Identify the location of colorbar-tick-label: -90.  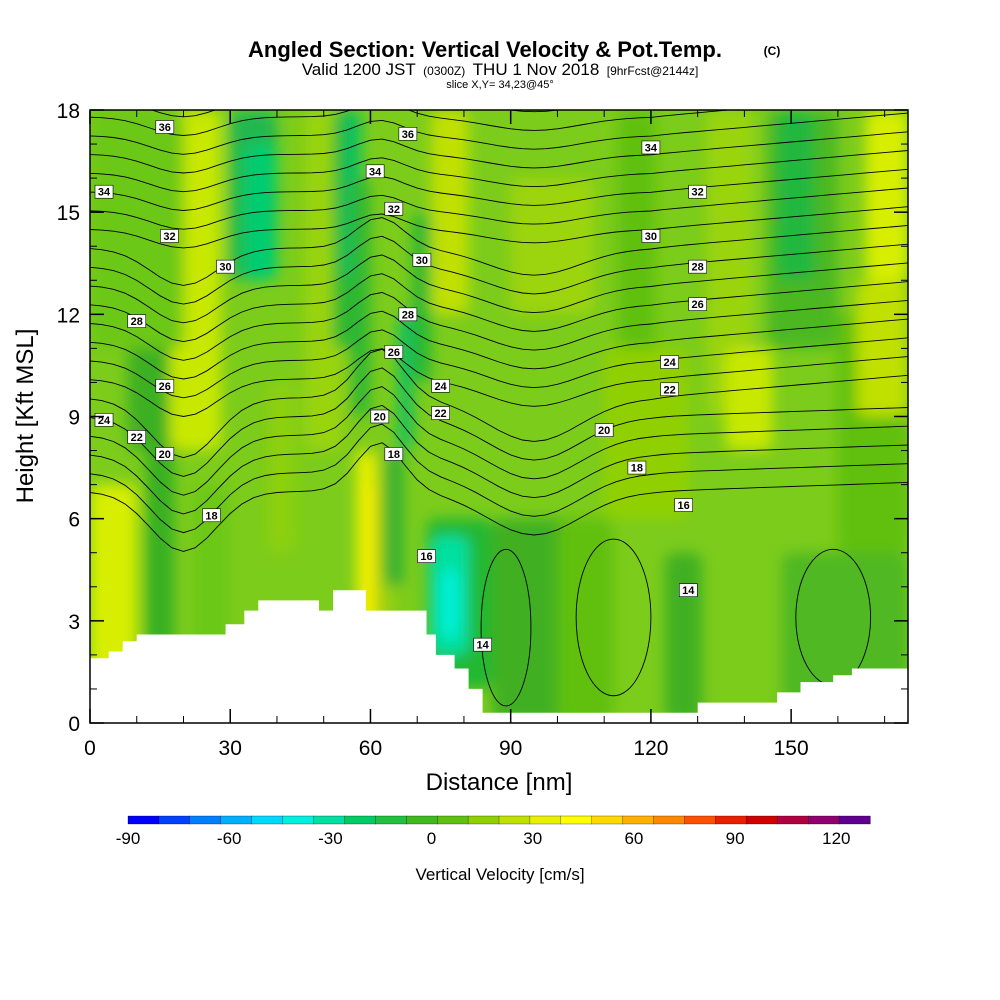
(128, 838).